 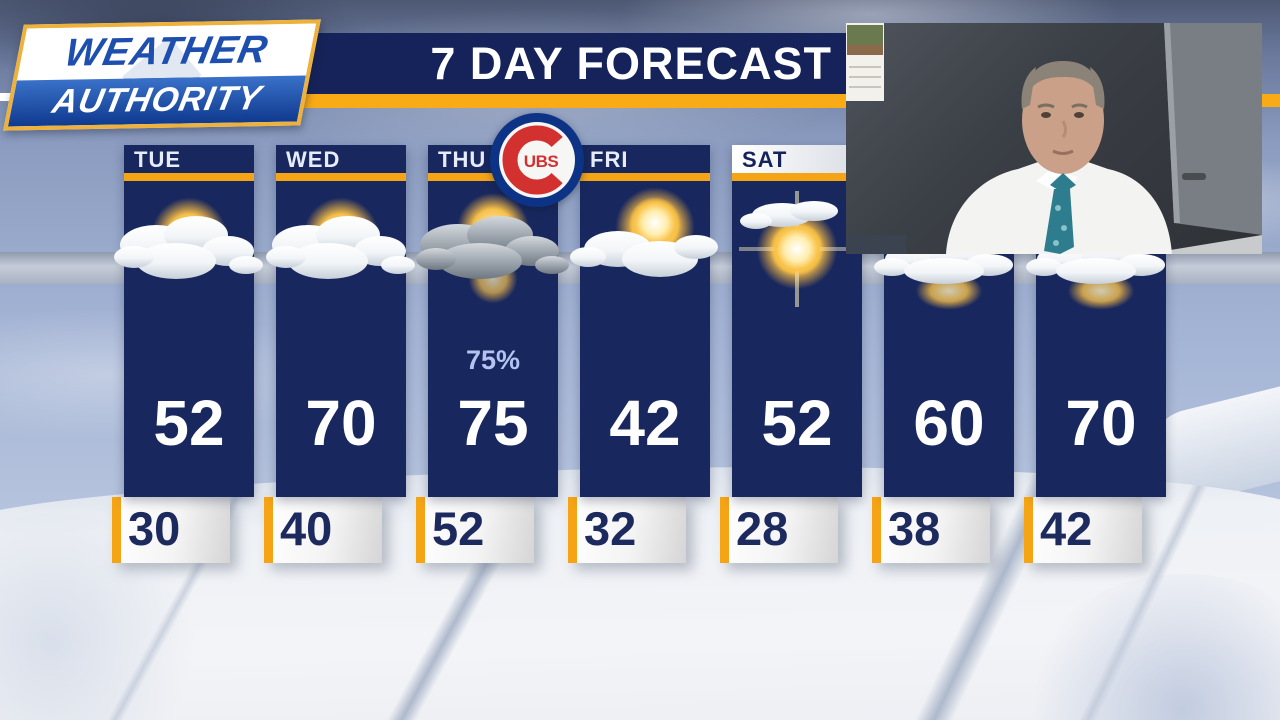 What do you see at coordinates (493, 423) in the screenshot?
I see `high-temp: 75` at bounding box center [493, 423].